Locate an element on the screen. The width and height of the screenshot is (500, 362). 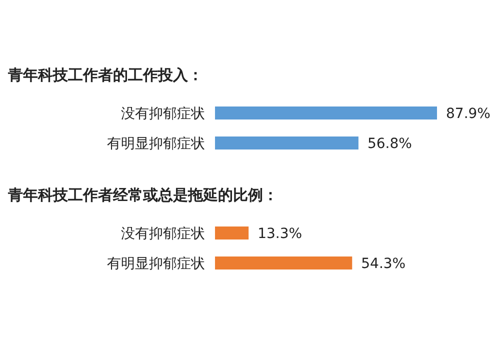
chart-title: 青年科技工作者的工作投入： is located at coordinates (105, 75).